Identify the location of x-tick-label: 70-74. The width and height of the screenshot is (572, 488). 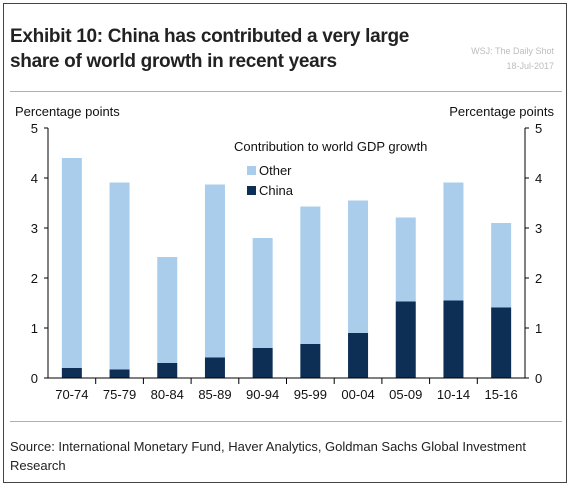
(71, 394).